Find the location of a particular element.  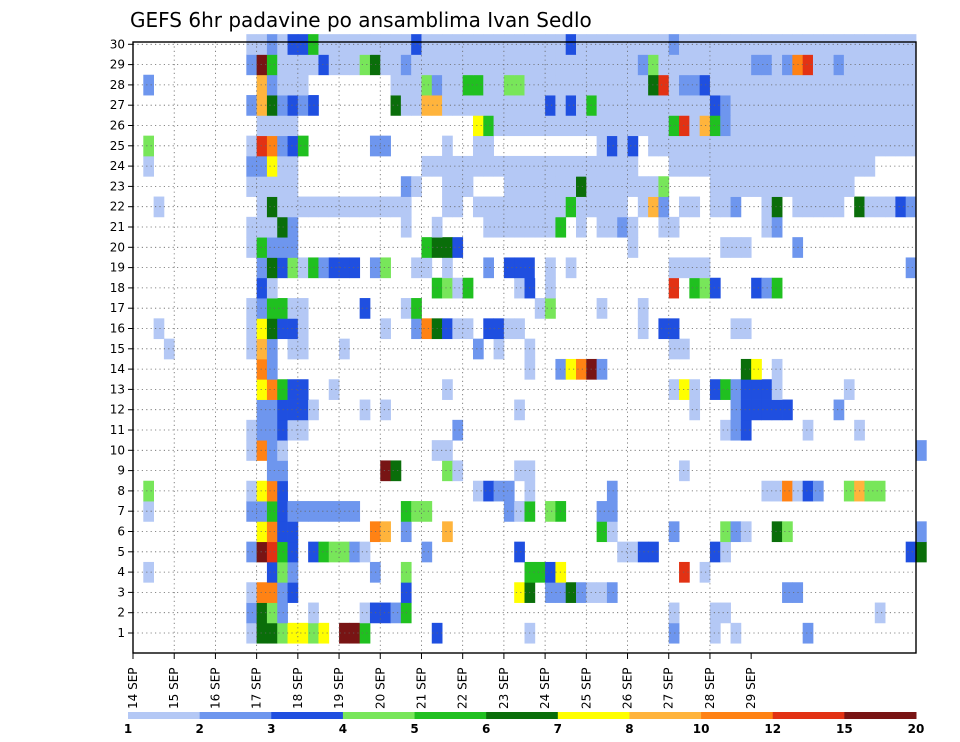

y-tick-label: 17 is located at coordinates (117, 308).